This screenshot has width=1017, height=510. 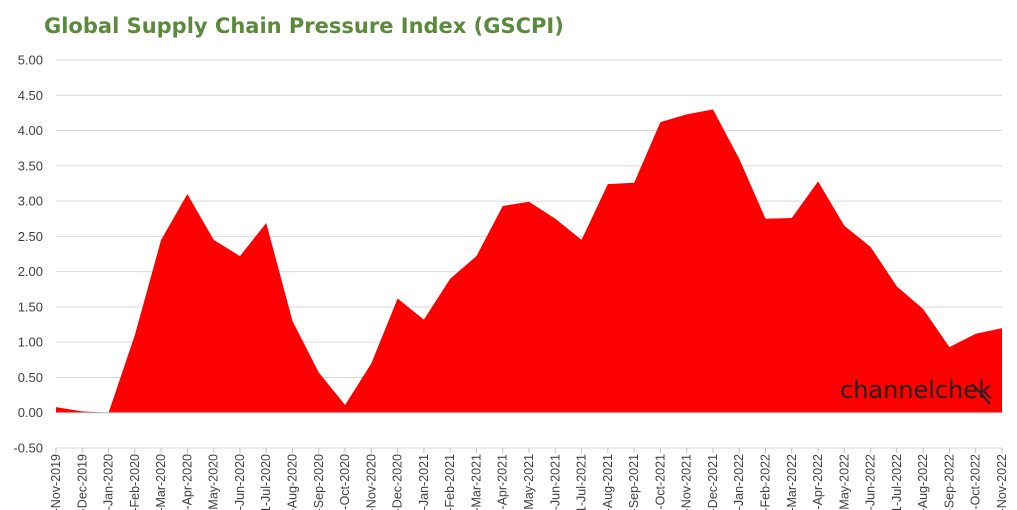 What do you see at coordinates (345, 482) in the screenshot?
I see `x-tick-label: 31-Oct-2020` at bounding box center [345, 482].